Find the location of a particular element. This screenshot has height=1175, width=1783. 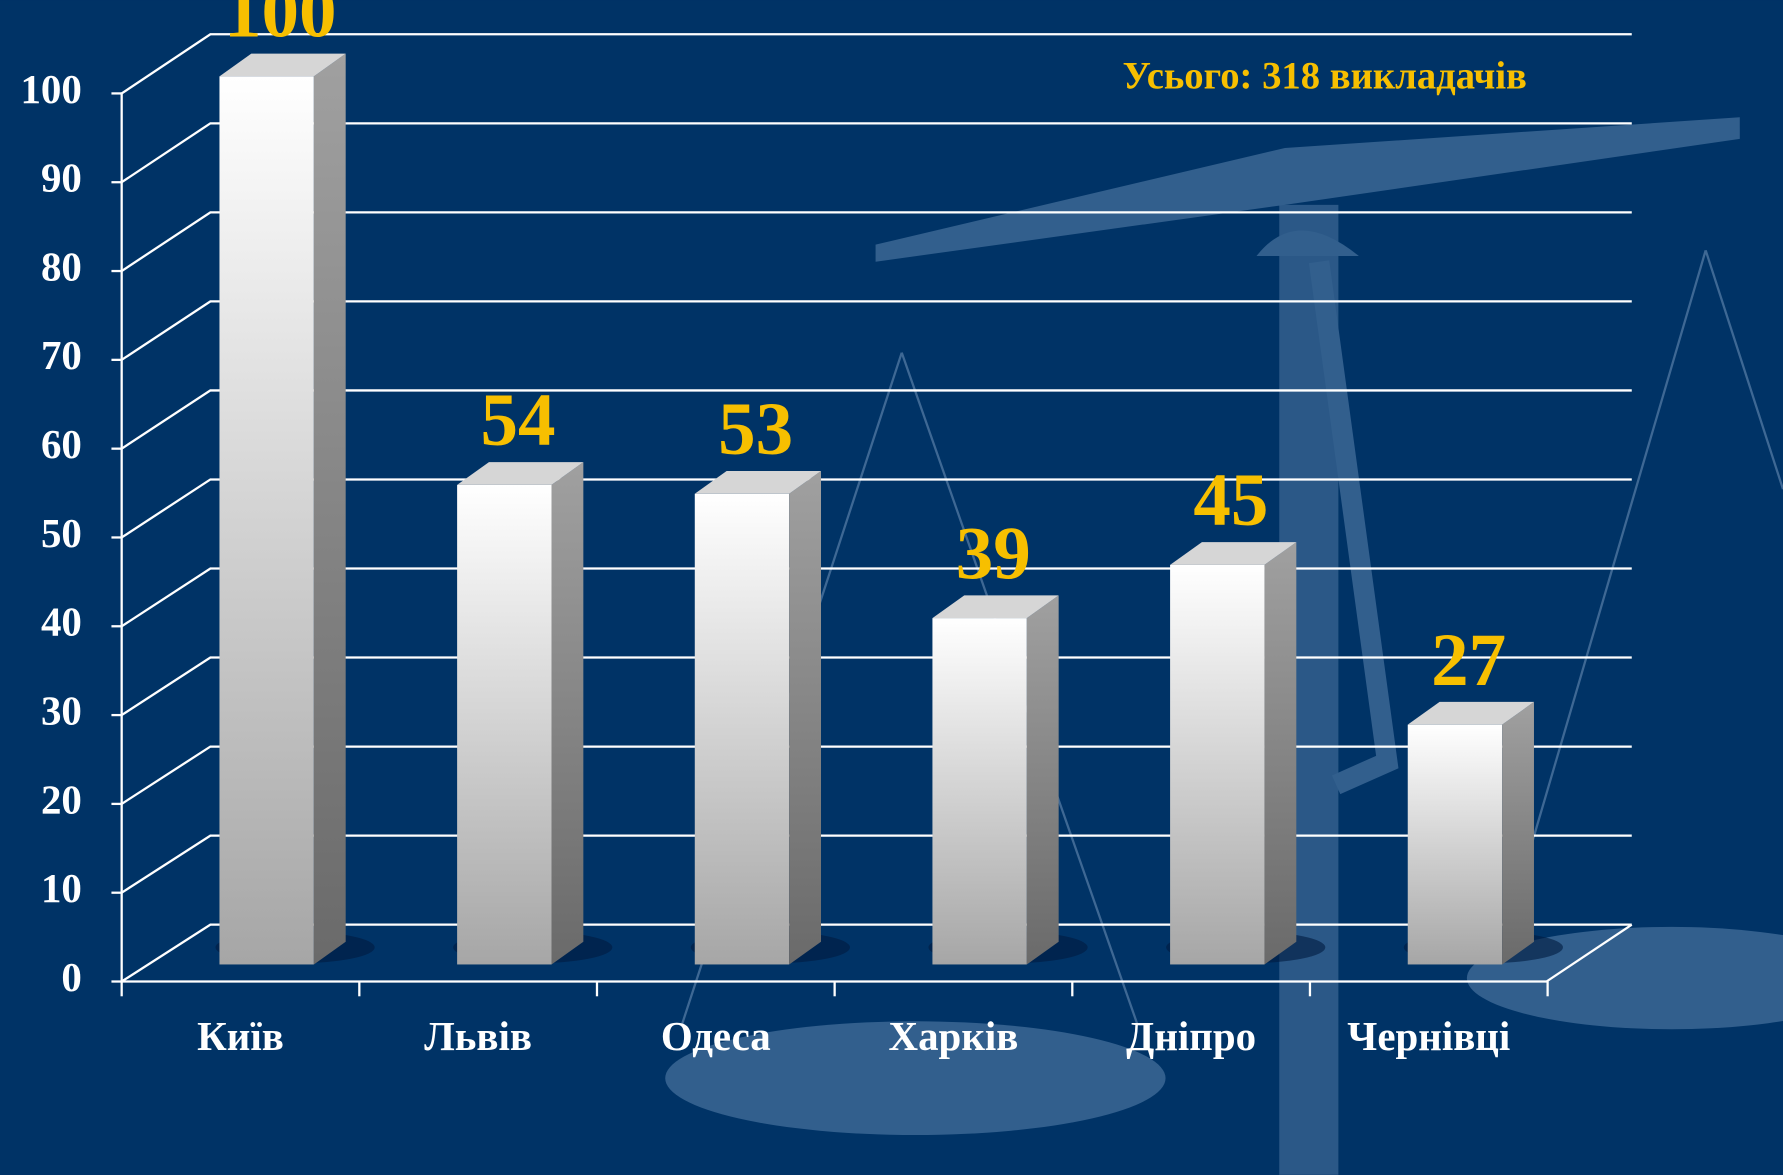

x-tick-label: Чернівці is located at coordinates (1428, 1036).